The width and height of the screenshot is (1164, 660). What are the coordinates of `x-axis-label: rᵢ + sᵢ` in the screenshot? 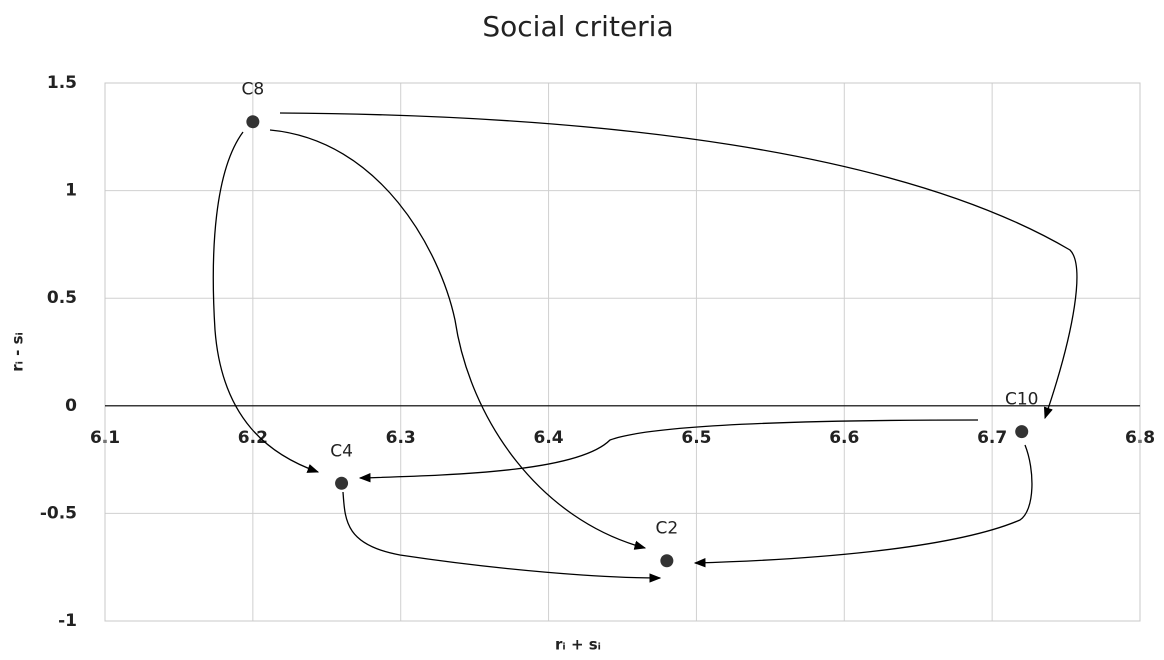 It's located at (578, 645).